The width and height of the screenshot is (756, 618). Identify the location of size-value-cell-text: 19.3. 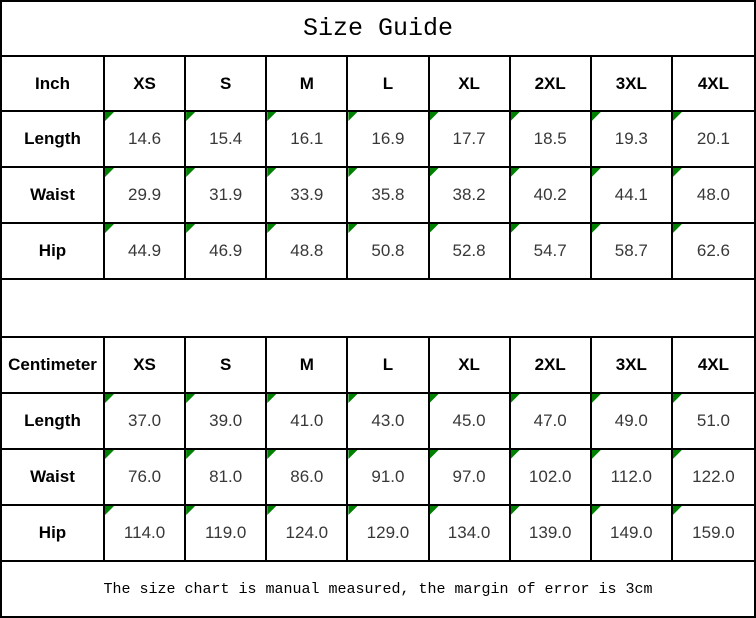
(631, 138).